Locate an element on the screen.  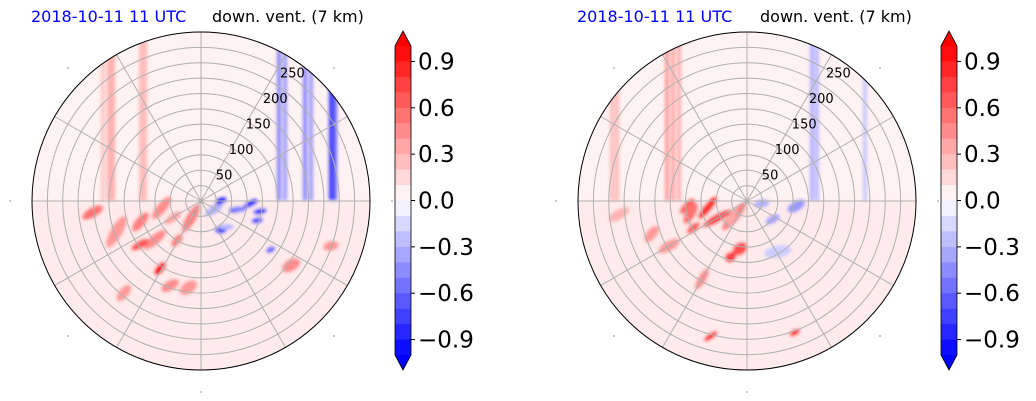
radial-tick-label: 100 is located at coordinates (787, 150).